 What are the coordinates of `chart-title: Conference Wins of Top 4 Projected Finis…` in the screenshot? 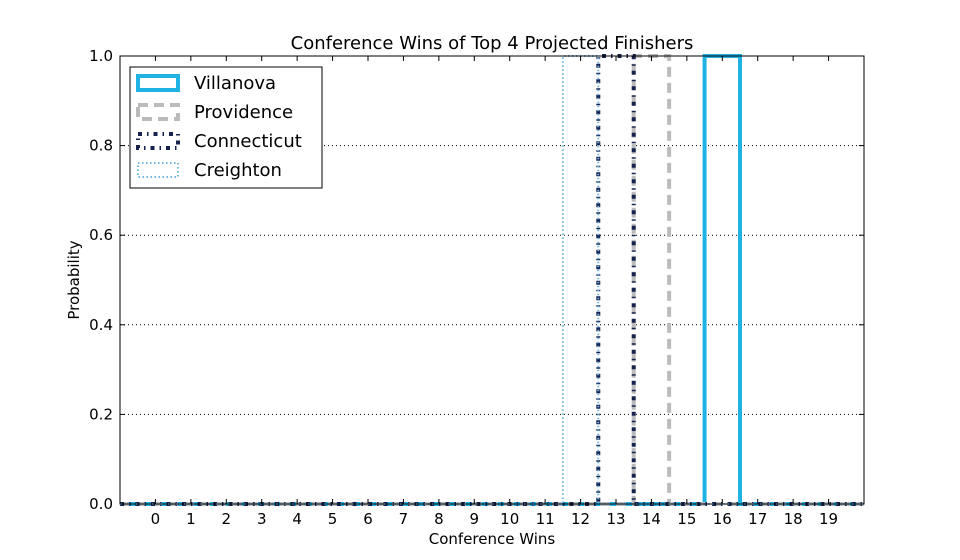 It's located at (492, 43).